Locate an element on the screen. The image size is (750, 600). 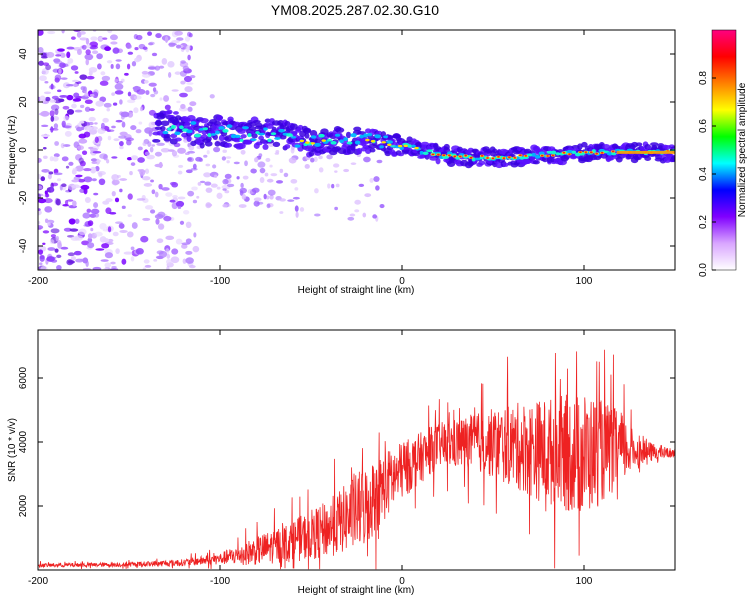
snr-ytick-label: 2000 is located at coordinates (23, 505).